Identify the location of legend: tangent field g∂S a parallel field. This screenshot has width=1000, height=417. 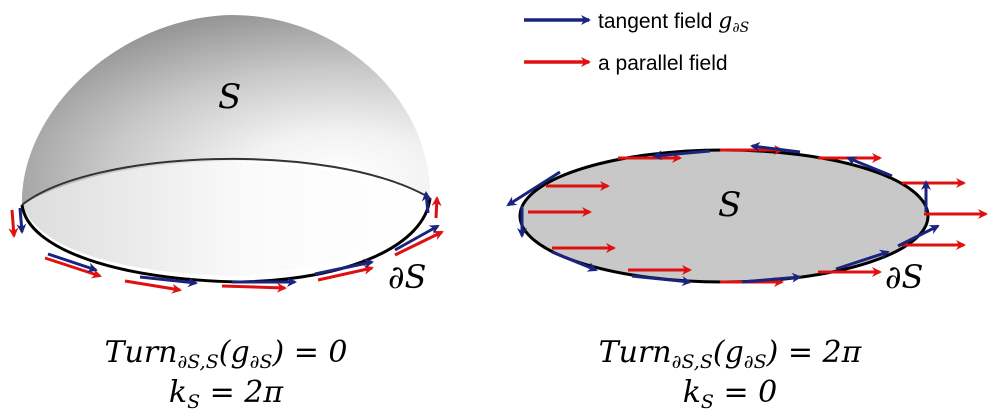
(636, 42).